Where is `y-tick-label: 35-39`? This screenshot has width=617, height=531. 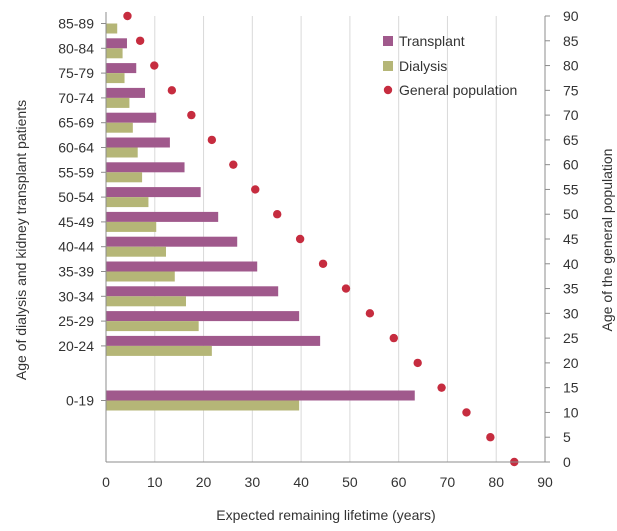 y-tick-label: 35-39 is located at coordinates (76, 272).